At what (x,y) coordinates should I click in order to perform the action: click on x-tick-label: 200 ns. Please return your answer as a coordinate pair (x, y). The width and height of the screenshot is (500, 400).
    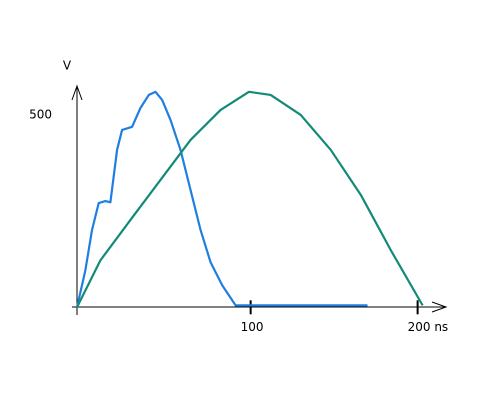
    Looking at the image, I should click on (428, 327).